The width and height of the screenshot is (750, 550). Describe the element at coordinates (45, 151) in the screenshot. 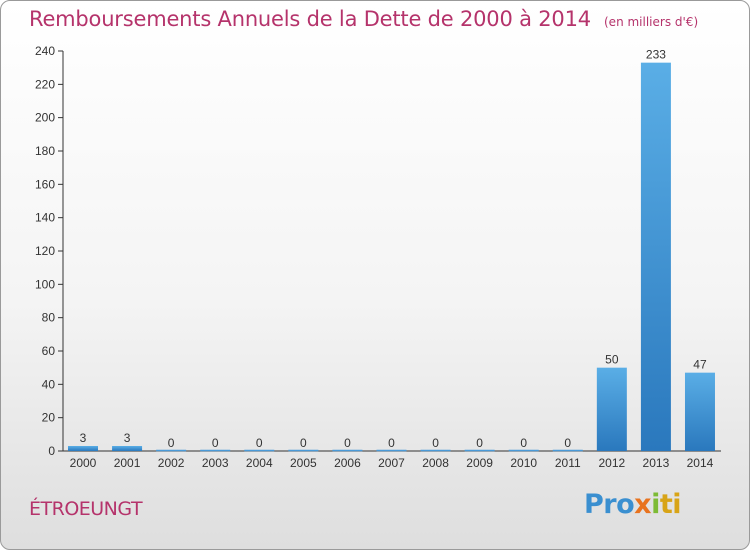

I see `y-tick-label: 180` at that location.